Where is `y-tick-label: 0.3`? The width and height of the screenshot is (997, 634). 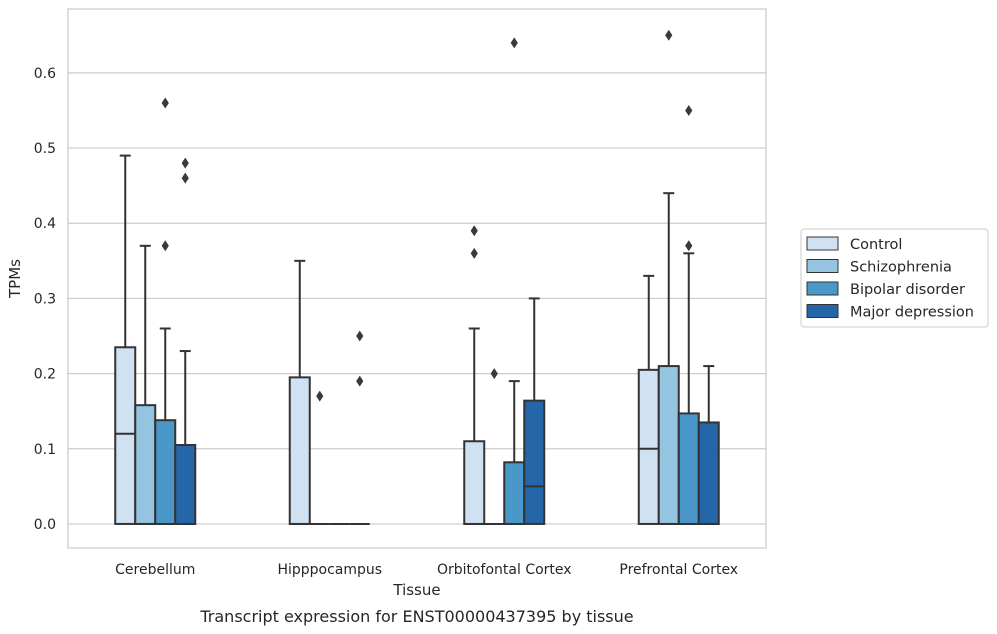
y-tick-label: 0.3 is located at coordinates (45, 299).